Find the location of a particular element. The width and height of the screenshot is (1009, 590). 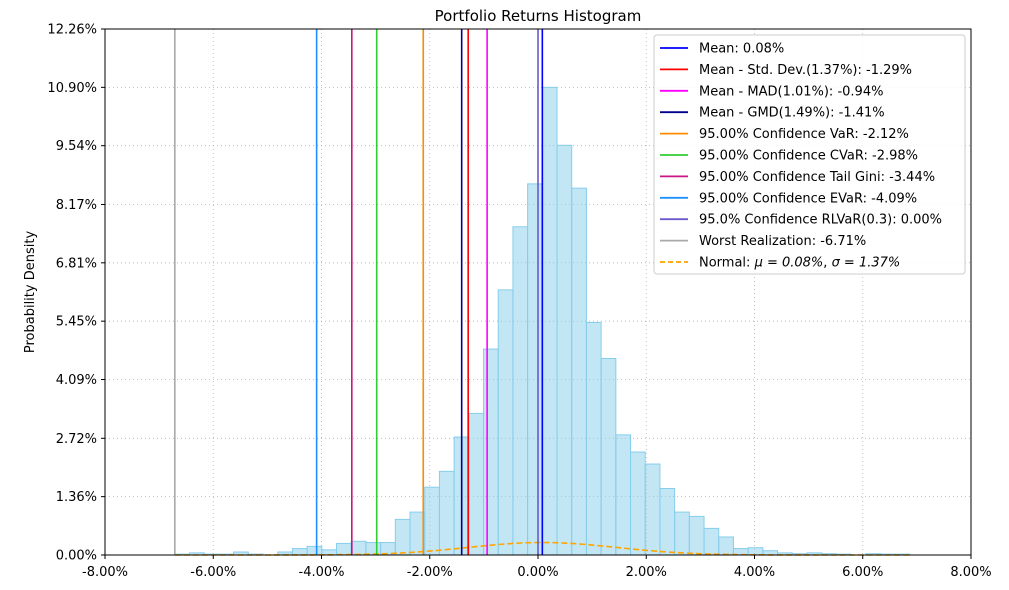

x-tick-label-6: 4.00% is located at coordinates (754, 572).